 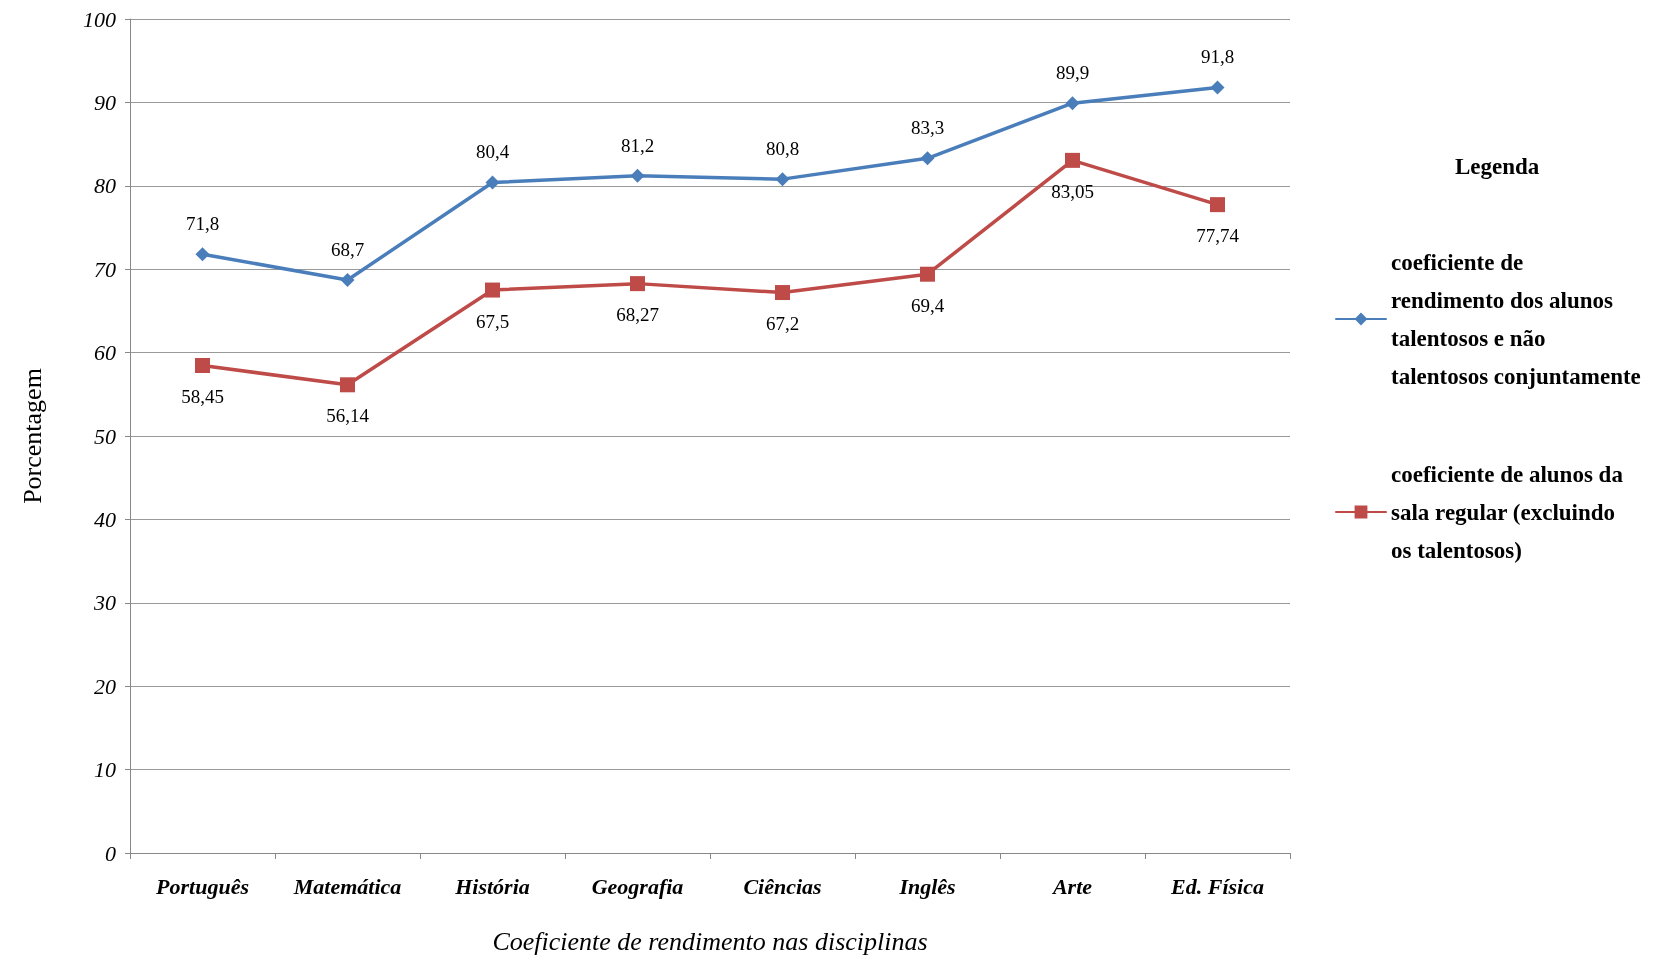 I want to click on data-label: 80,8, so click(x=782, y=149).